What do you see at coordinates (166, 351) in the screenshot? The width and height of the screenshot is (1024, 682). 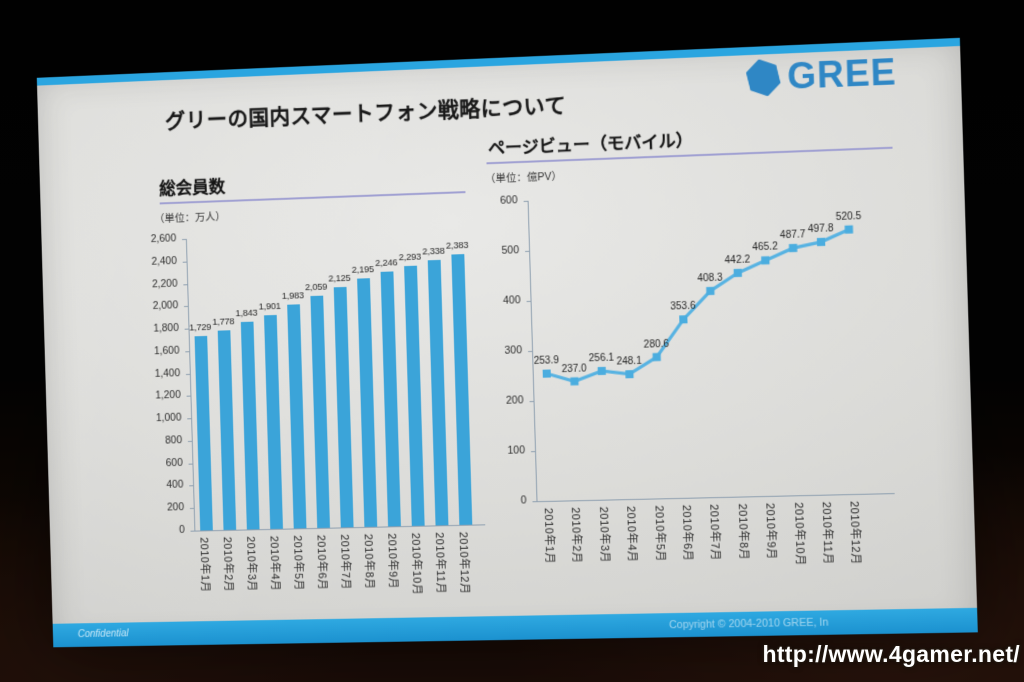 I see `y-axis-tick-label: 1,600` at bounding box center [166, 351].